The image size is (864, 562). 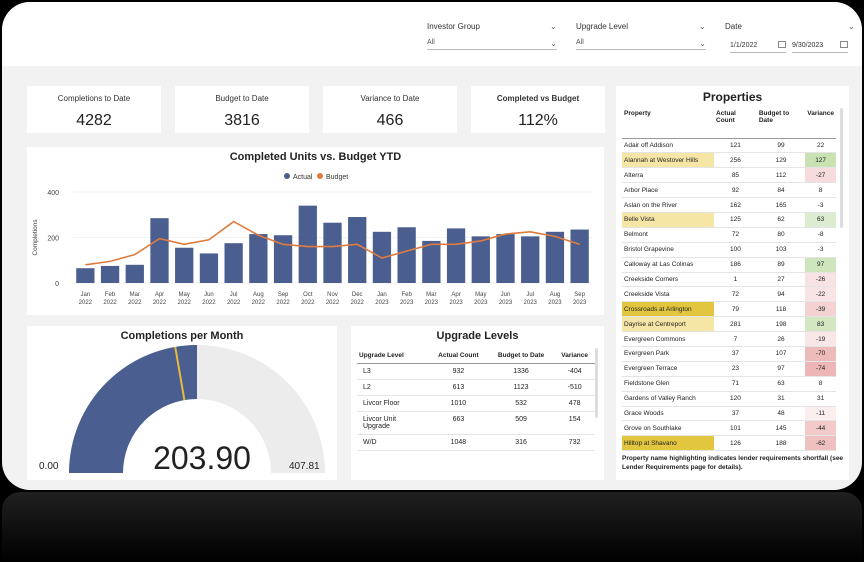 I want to click on property-name: Arbor Place, so click(x=668, y=190).